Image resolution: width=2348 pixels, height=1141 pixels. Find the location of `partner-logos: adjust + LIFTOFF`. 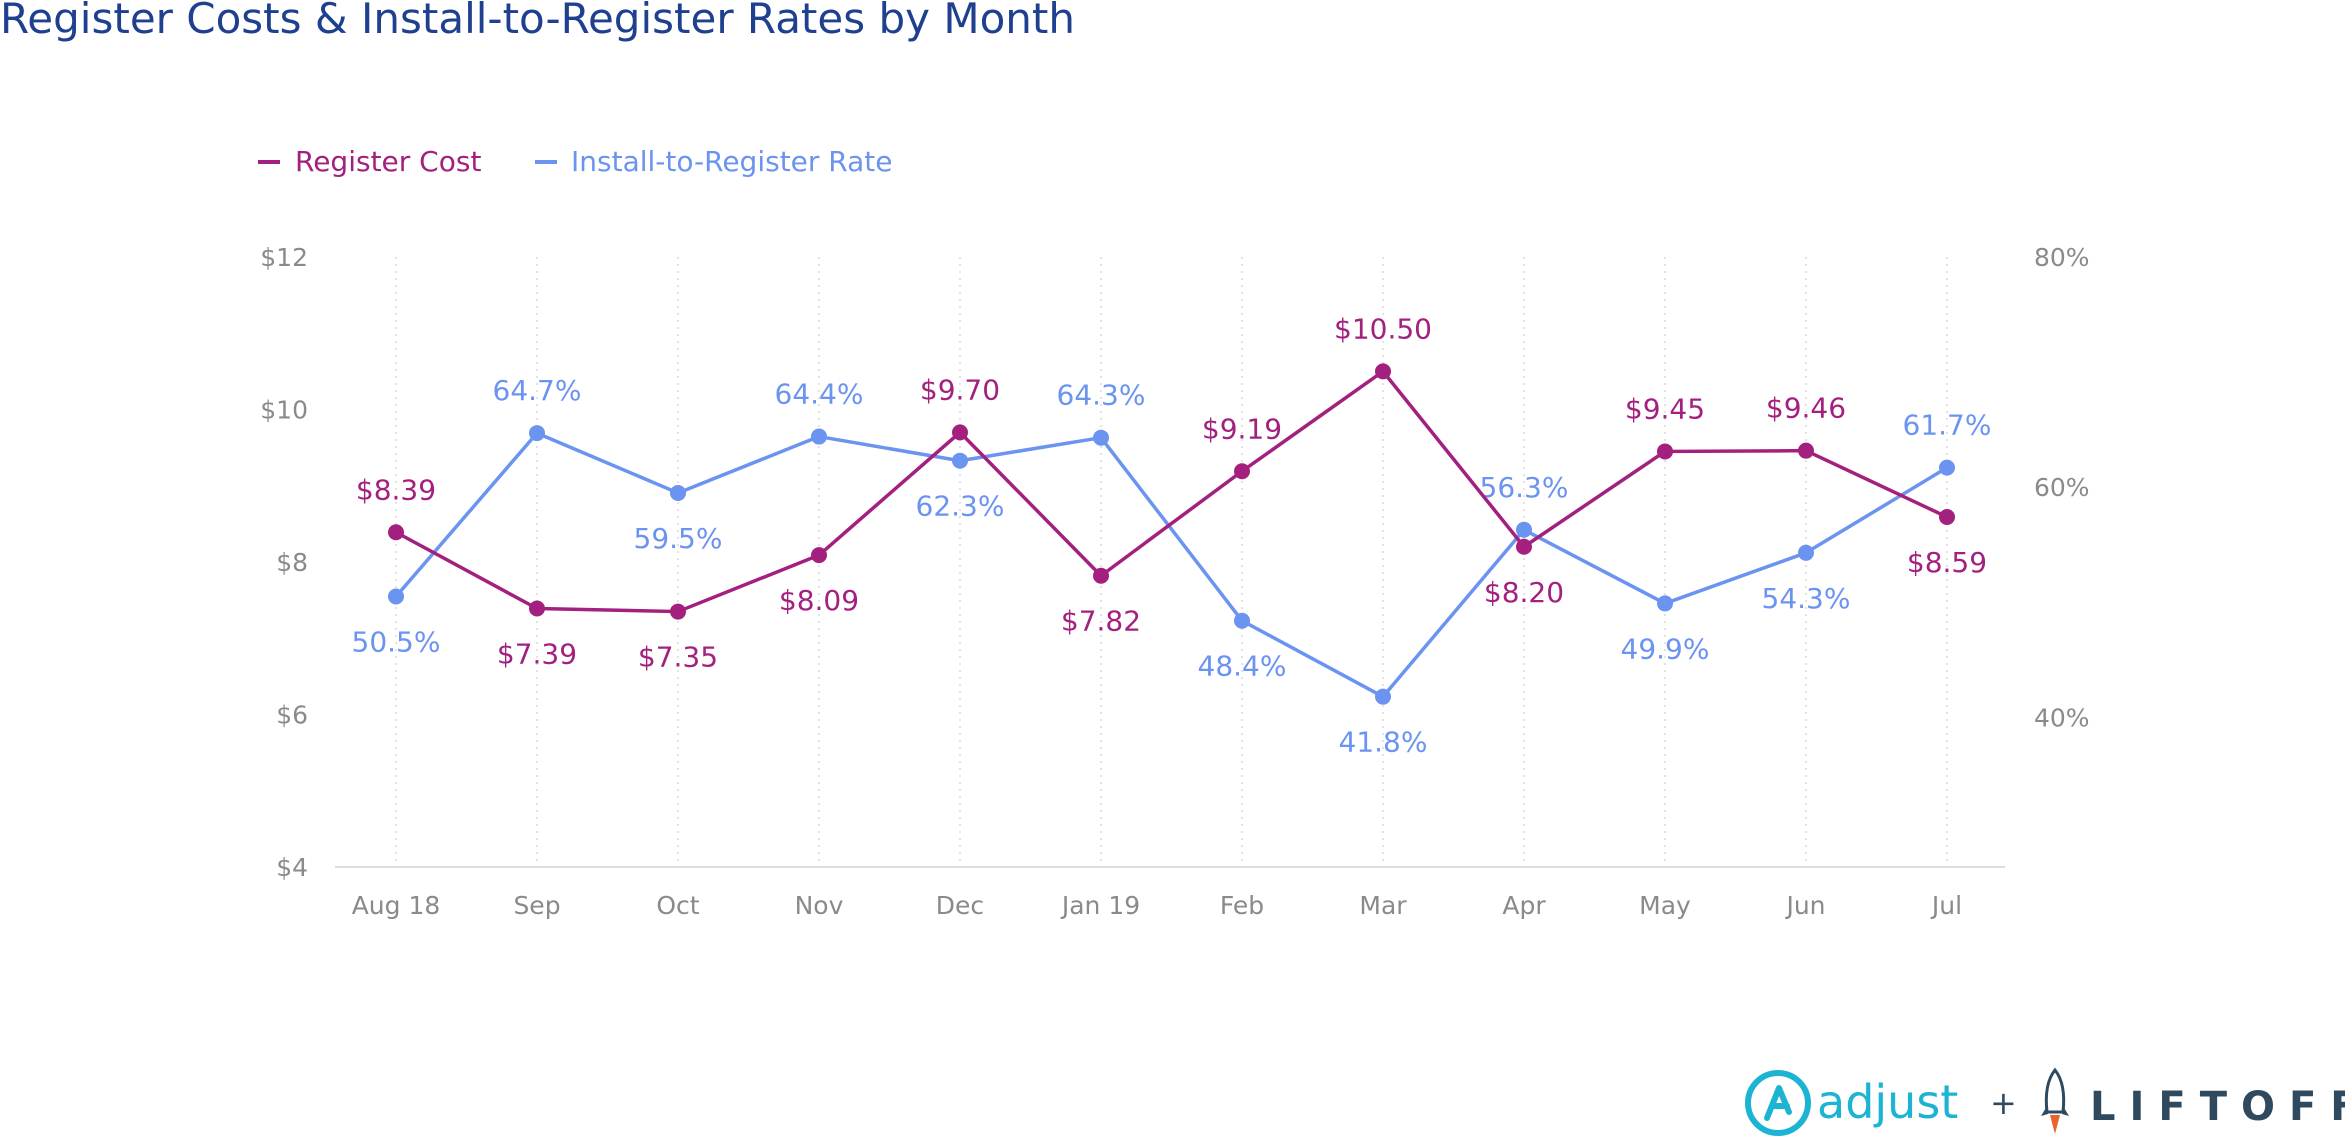

partner-logos: adjust + LIFTOFF is located at coordinates (2045, 1101).